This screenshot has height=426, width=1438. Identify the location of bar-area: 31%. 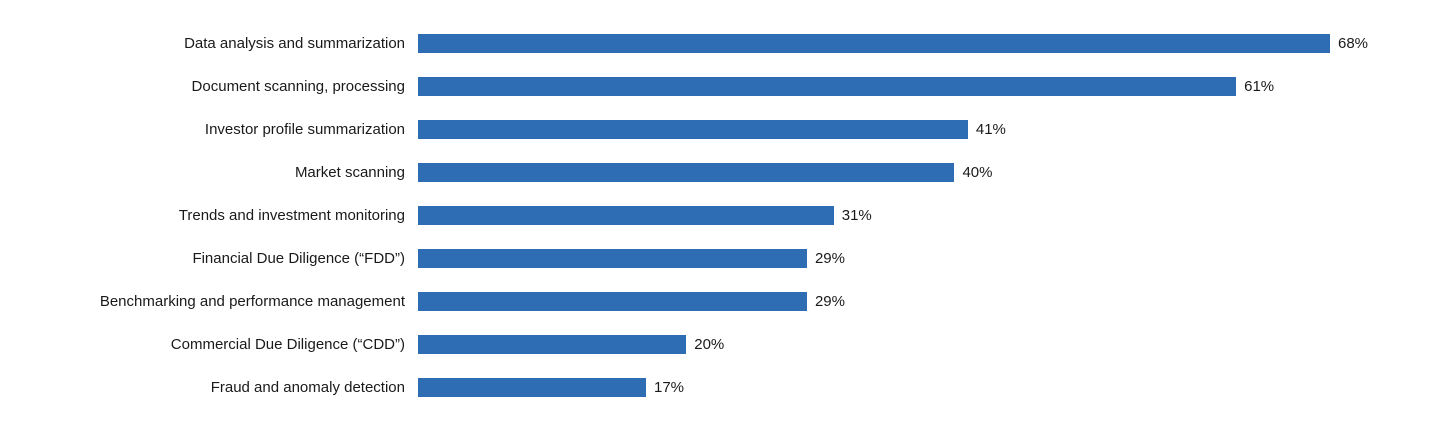
(921, 215).